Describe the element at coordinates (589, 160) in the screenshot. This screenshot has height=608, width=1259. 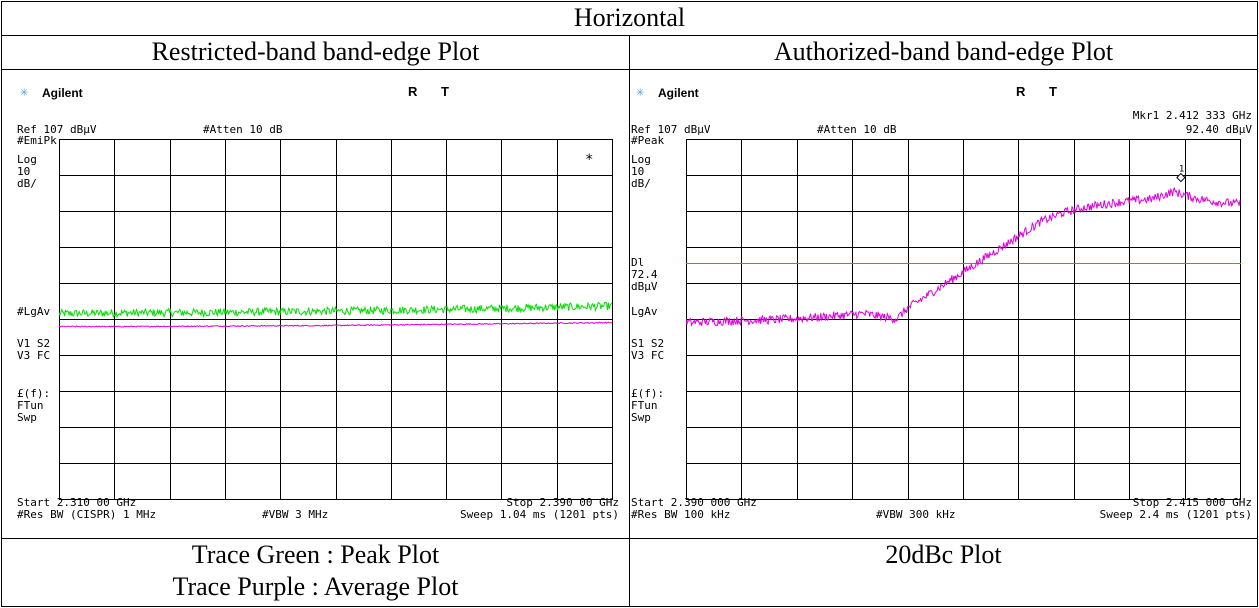
I see `marker-symbol: *` at that location.